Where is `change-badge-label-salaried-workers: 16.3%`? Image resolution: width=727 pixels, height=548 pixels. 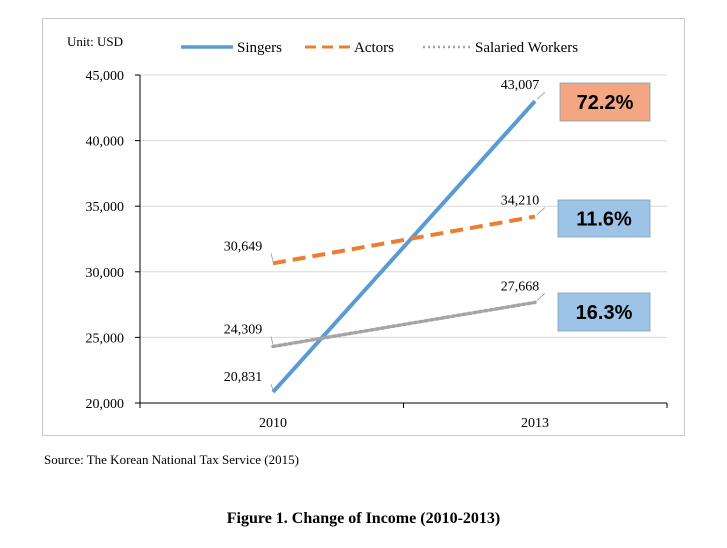
change-badge-label-salaried-workers: 16.3% is located at coordinates (604, 313).